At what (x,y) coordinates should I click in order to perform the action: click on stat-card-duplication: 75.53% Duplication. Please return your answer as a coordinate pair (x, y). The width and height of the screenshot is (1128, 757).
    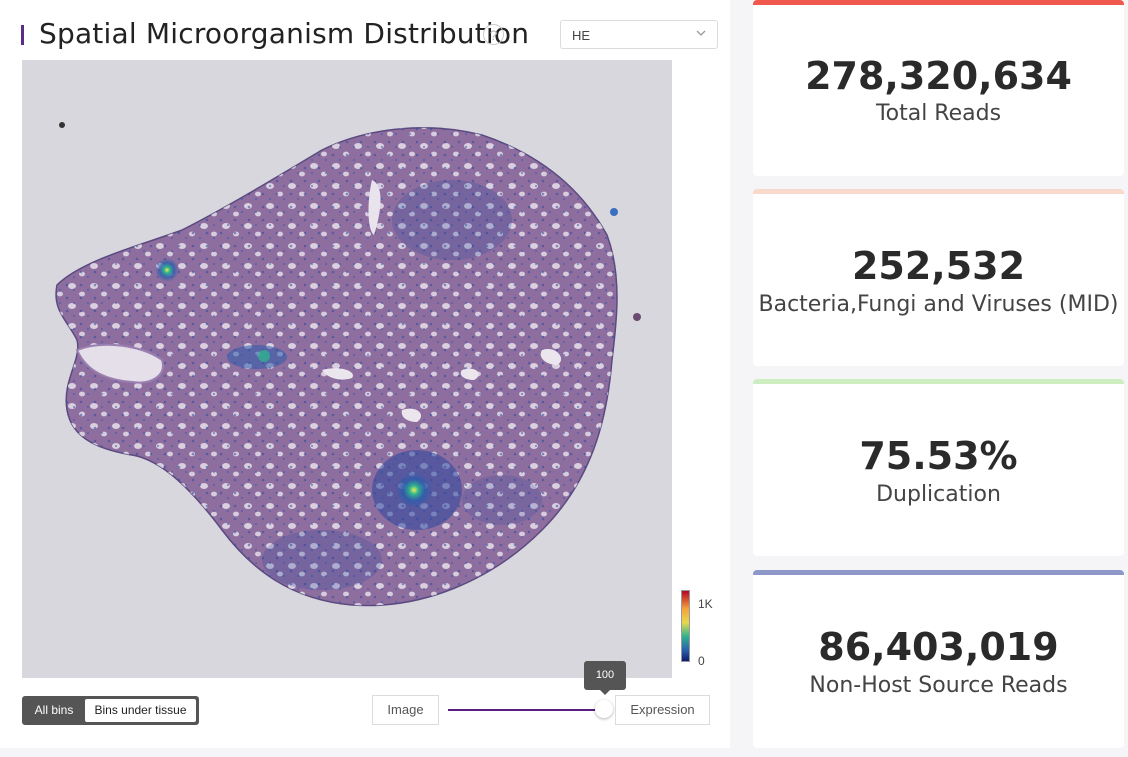
    Looking at the image, I should click on (938, 467).